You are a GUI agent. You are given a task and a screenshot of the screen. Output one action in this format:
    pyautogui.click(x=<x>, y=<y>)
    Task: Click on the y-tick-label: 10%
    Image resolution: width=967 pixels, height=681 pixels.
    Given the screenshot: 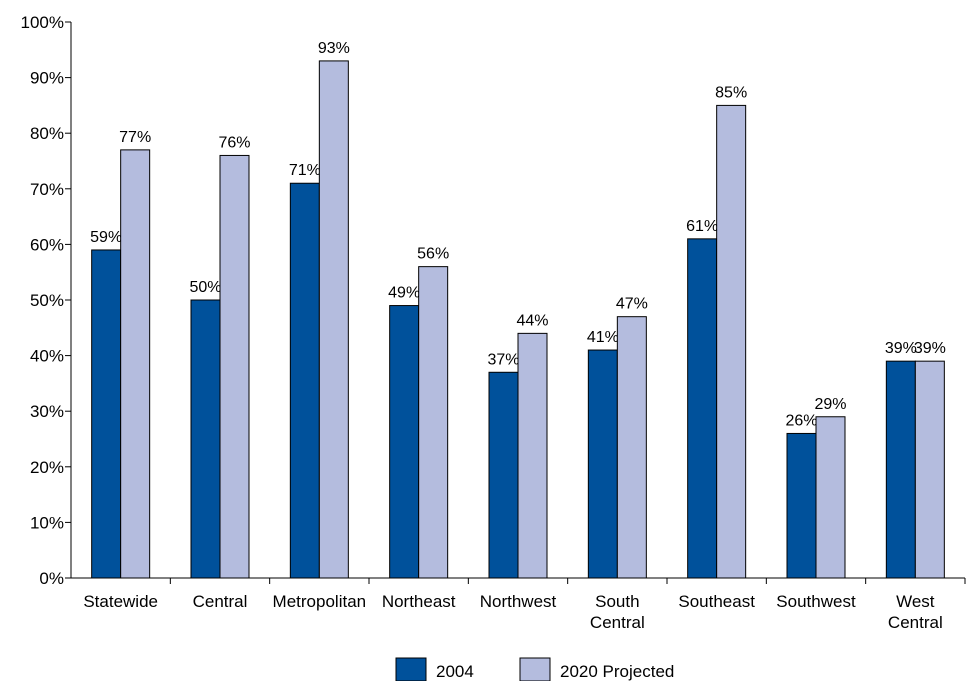 What is the action you would take?
    pyautogui.click(x=47, y=522)
    